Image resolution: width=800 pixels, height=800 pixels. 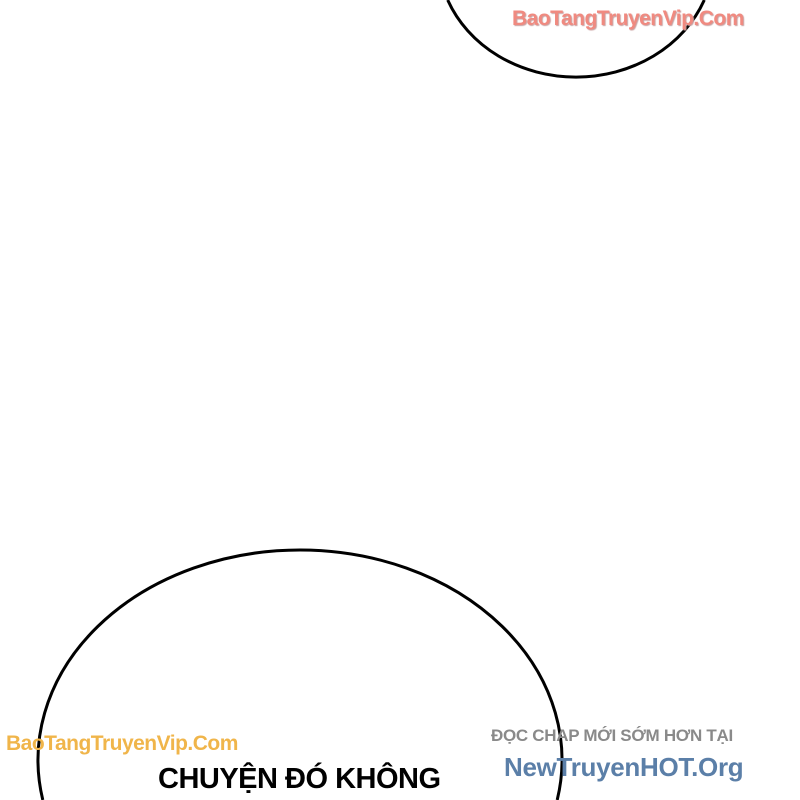 I want to click on promo-text: ĐỌC CHAP MỚI SỚM HƠN TẠI, so click(x=612, y=735).